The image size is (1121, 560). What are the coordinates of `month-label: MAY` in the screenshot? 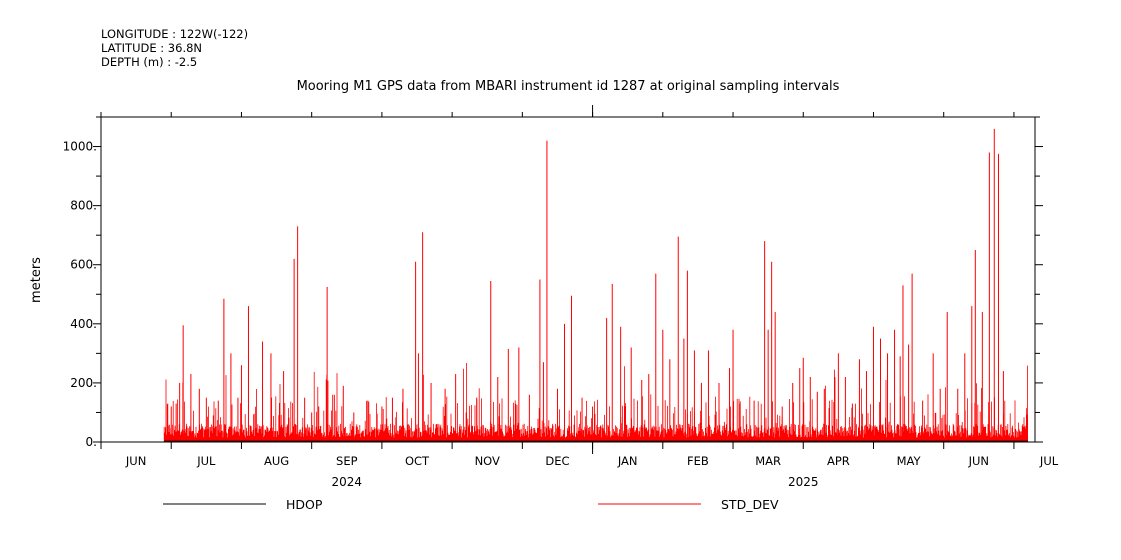 It's located at (909, 461).